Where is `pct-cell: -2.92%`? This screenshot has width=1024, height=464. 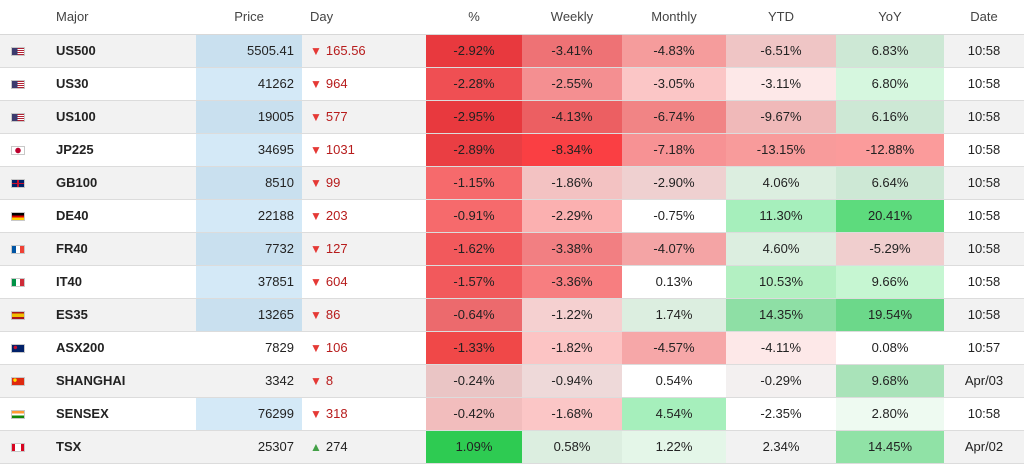 pct-cell: -2.92% is located at coordinates (474, 51).